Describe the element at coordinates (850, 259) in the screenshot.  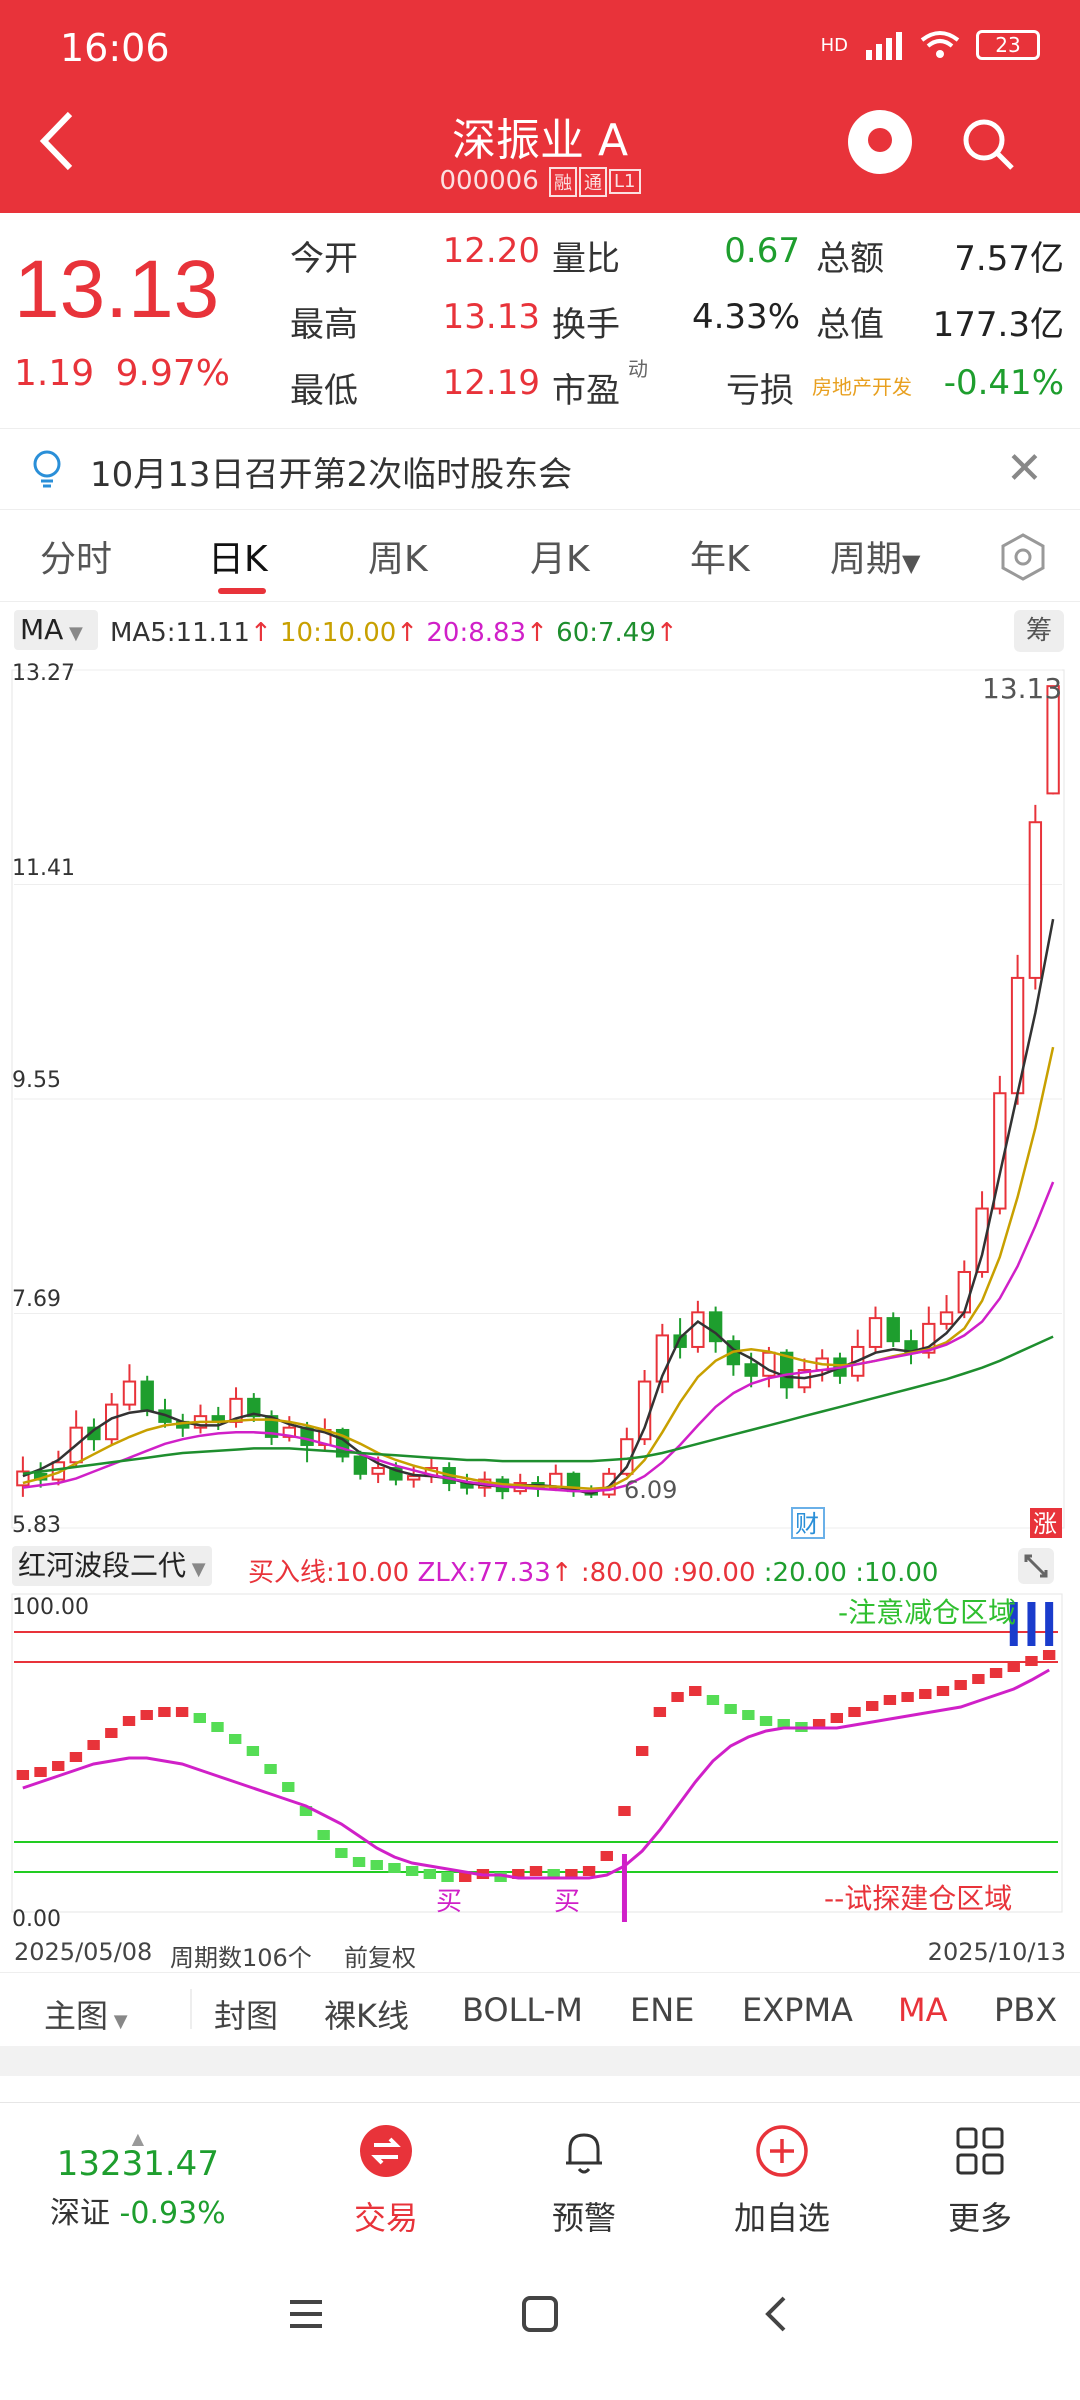
I see `label-turnover-amount: 总额` at that location.